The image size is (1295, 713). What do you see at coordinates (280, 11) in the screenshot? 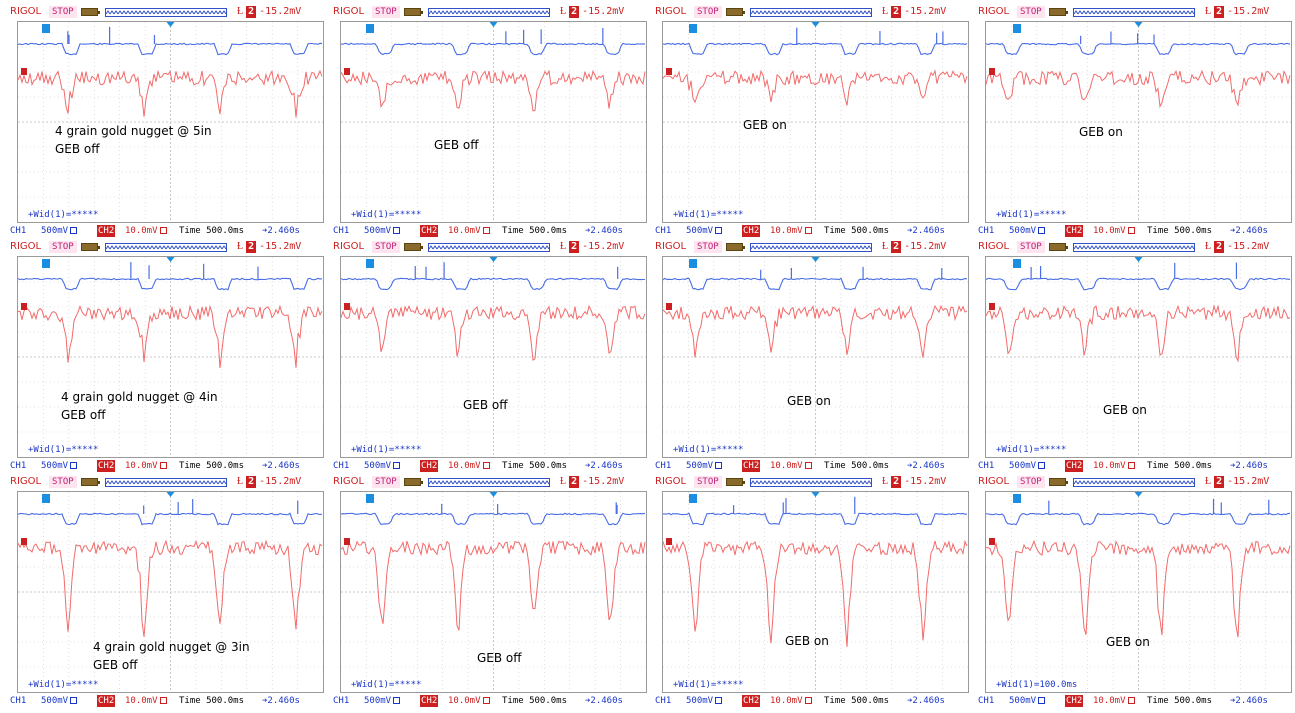
I see `trigger-level: -15.2mV` at bounding box center [280, 11].